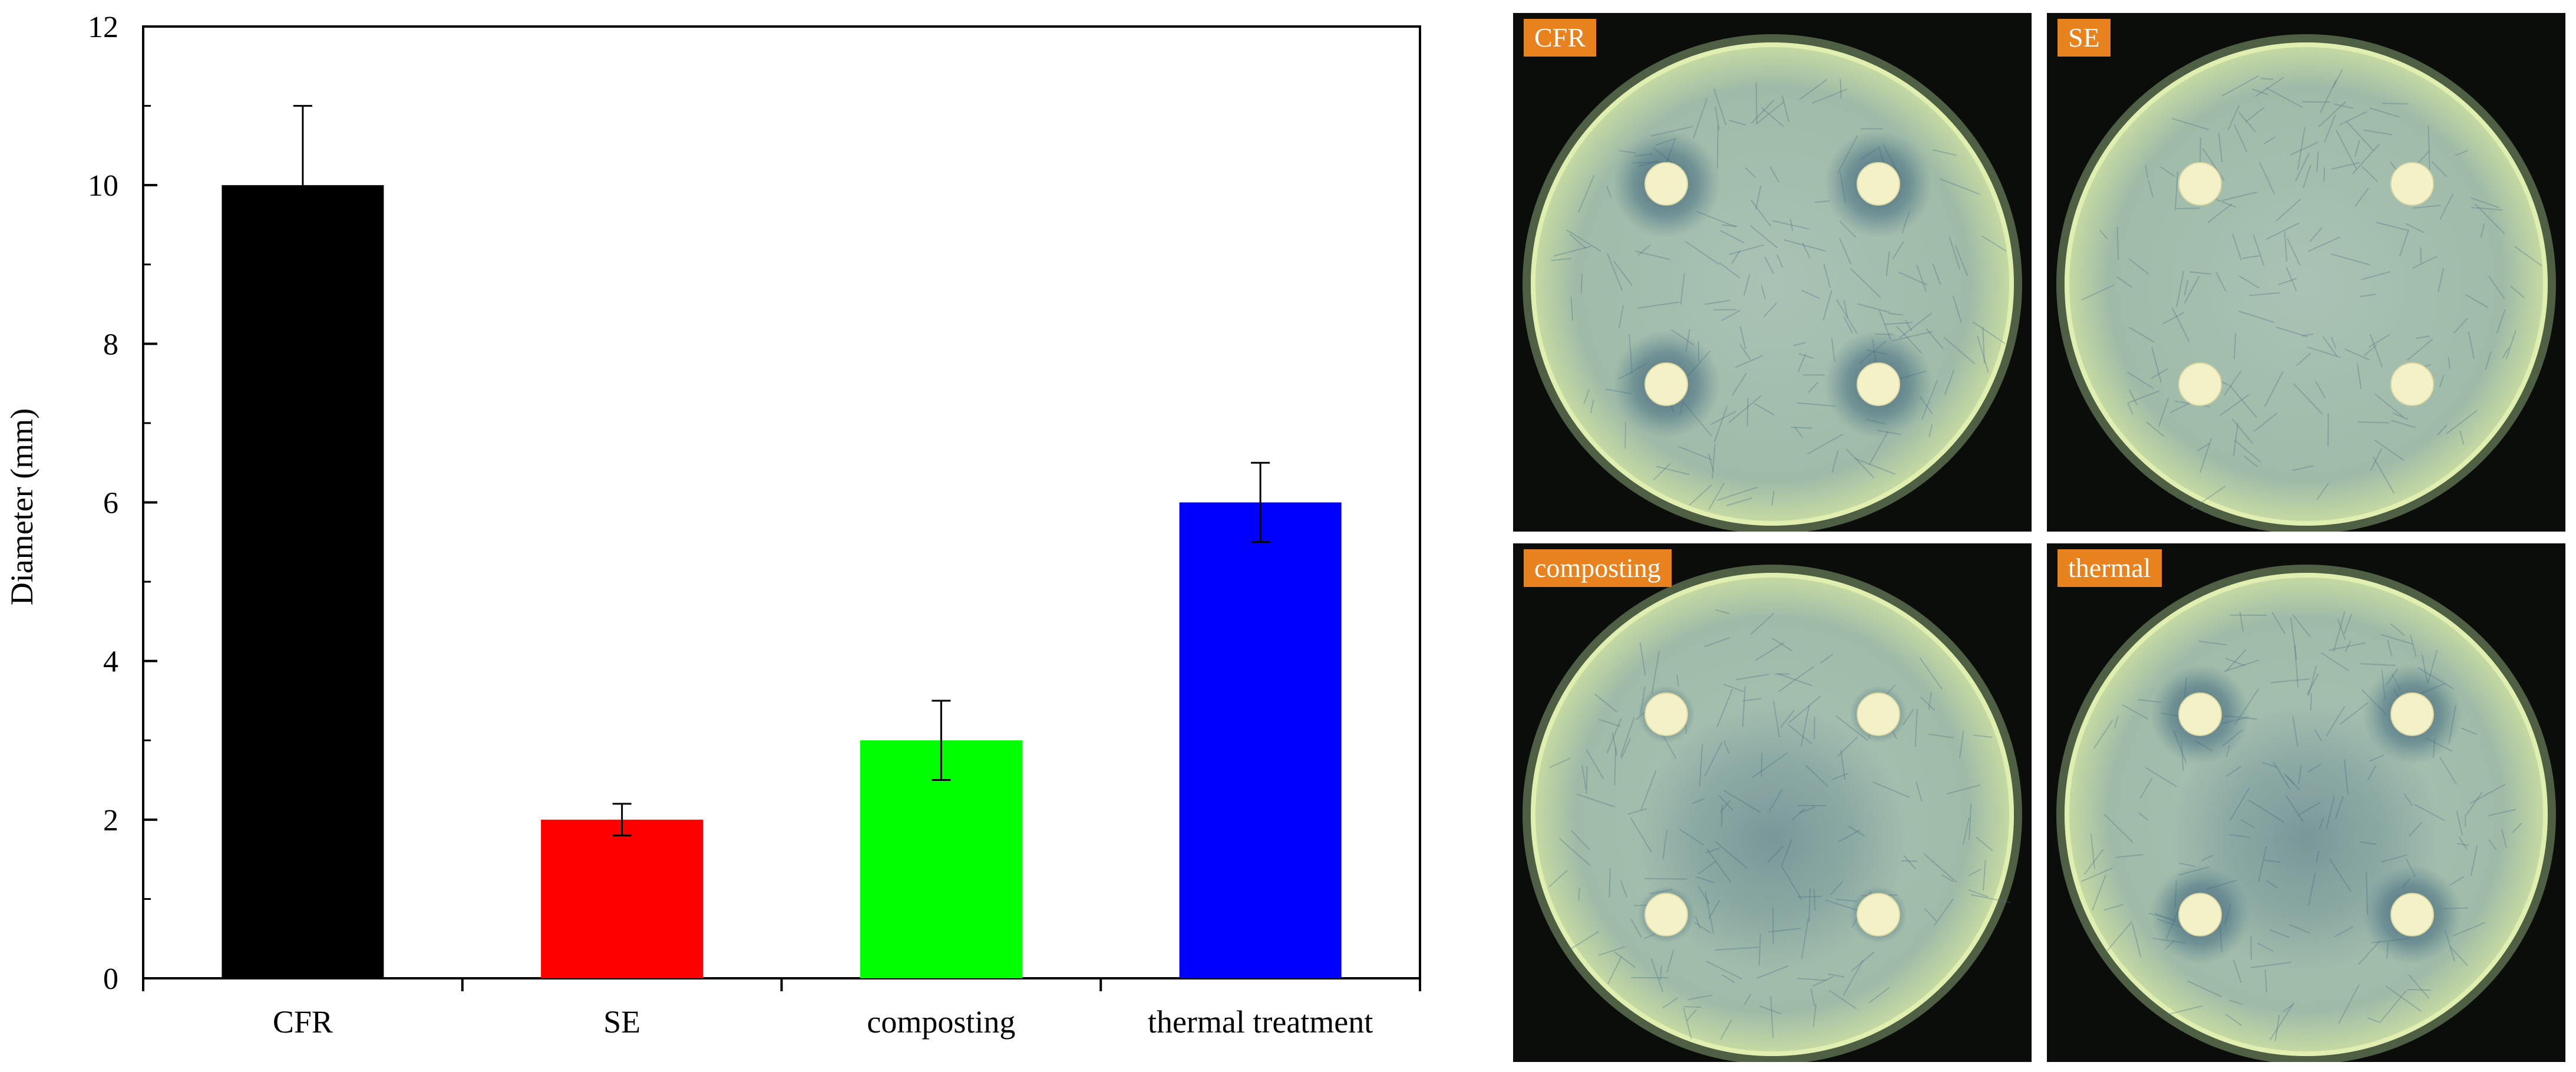  Describe the element at coordinates (1773, 802) in the screenshot. I see `plate-image-composting` at that location.